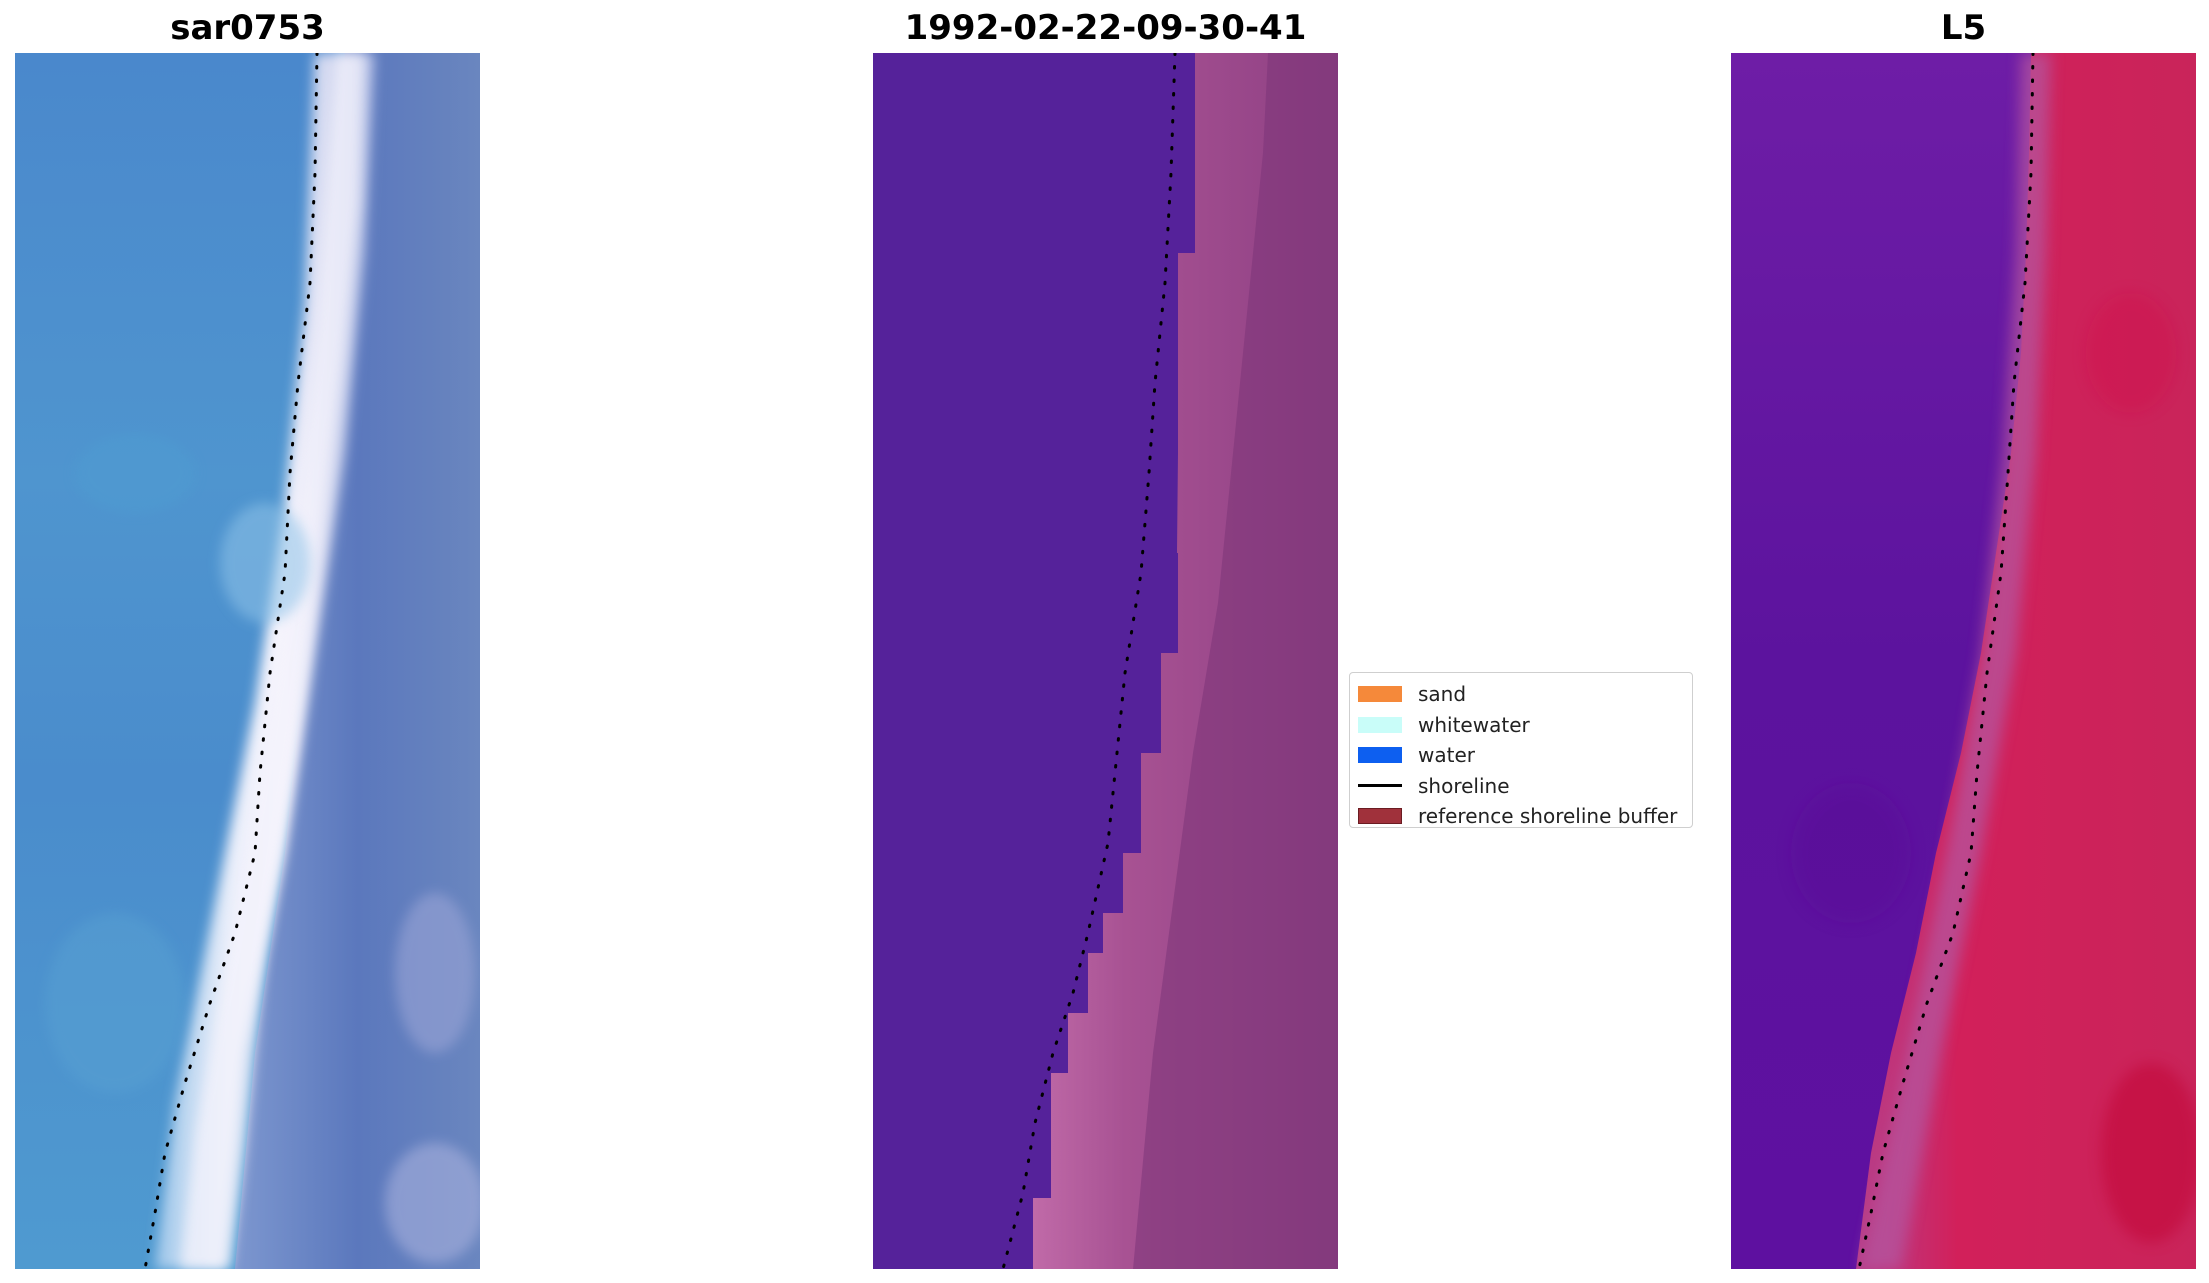  I want to click on panel-title-index: L5, so click(1963, 28).